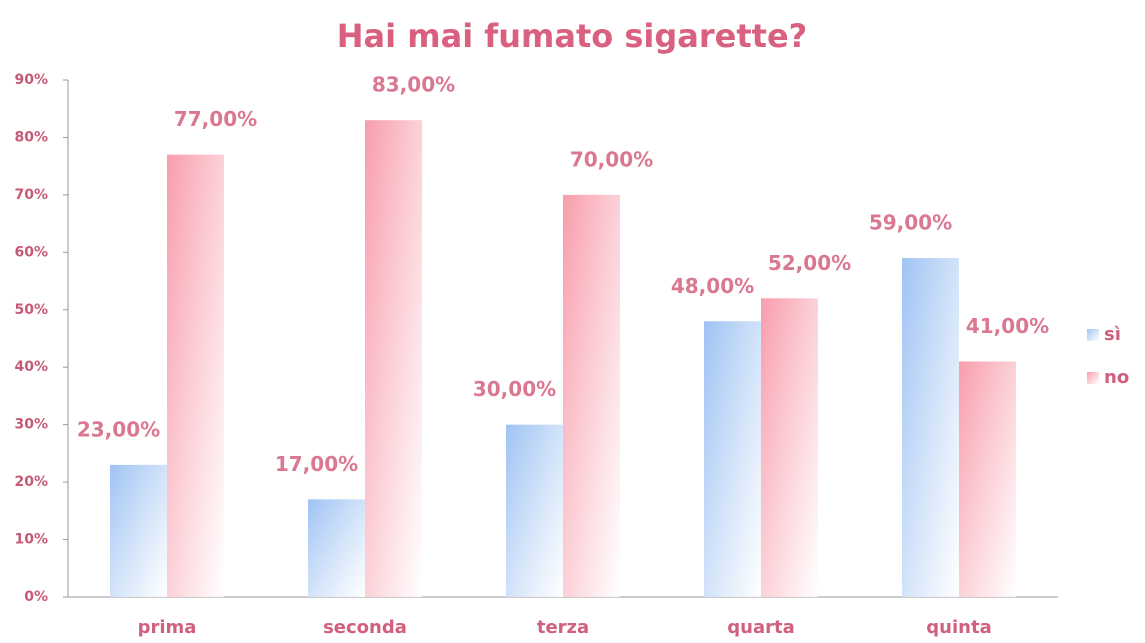 The width and height of the screenshot is (1145, 643). Describe the element at coordinates (31, 195) in the screenshot. I see `y-tick-label: 70%` at that location.